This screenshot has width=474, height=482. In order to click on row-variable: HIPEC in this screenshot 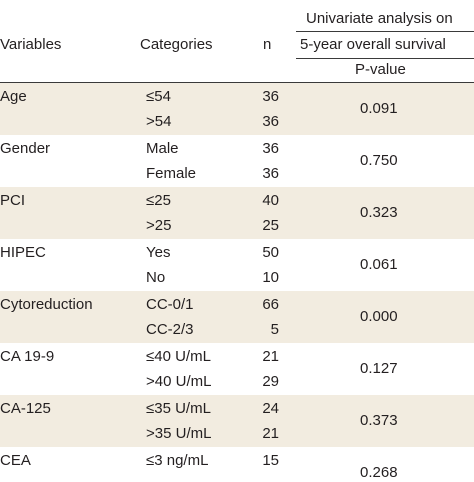, I will do `click(23, 252)`.